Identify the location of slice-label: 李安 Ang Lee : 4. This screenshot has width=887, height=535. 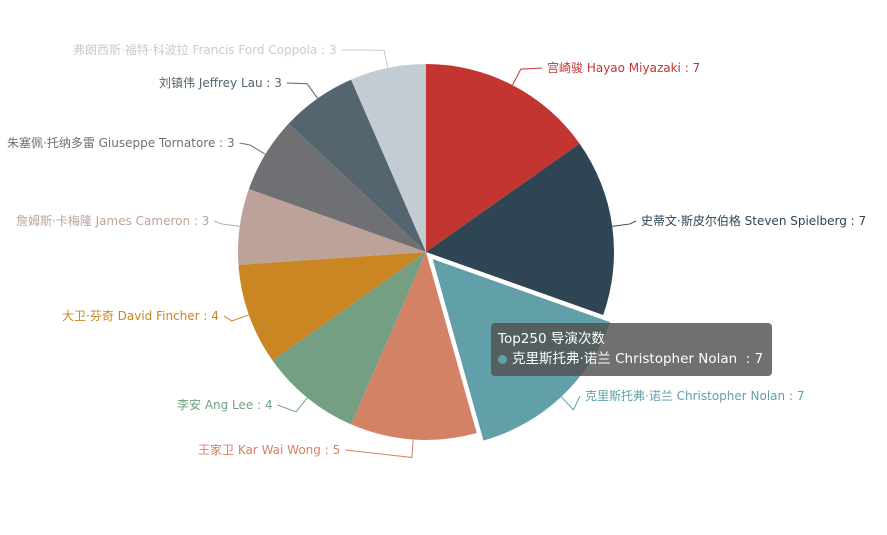
(225, 404).